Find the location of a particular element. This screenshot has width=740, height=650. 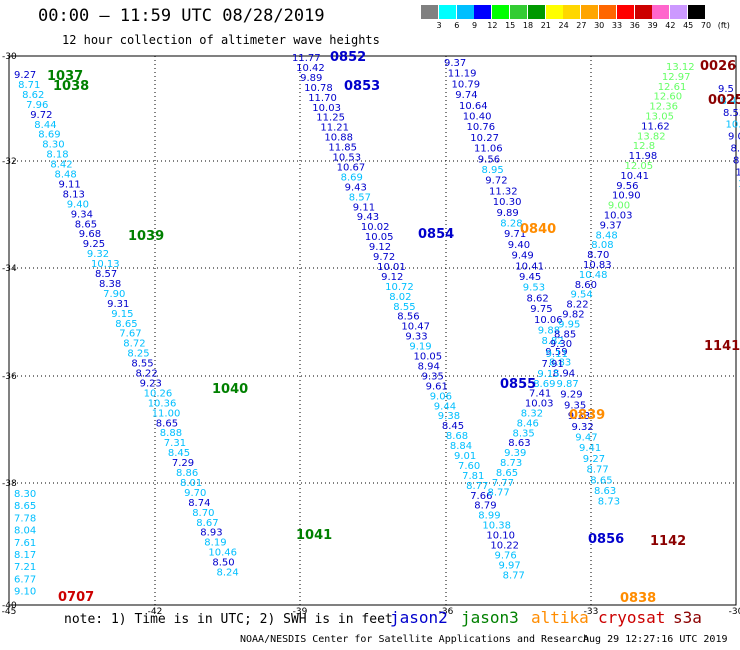

wave-height-value: 10.13 is located at coordinates (105, 264).